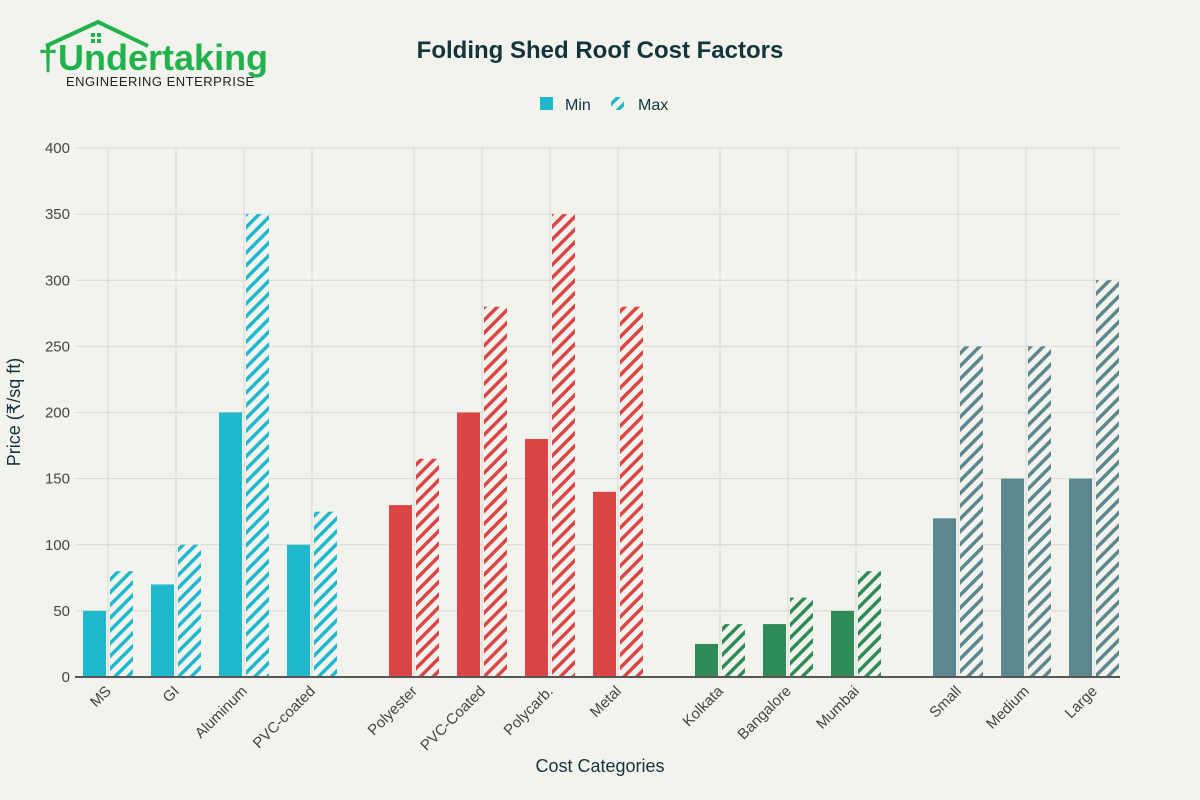 Image resolution: width=1200 pixels, height=800 pixels. What do you see at coordinates (393, 711) in the screenshot?
I see `x-tick-label: Polyester` at bounding box center [393, 711].